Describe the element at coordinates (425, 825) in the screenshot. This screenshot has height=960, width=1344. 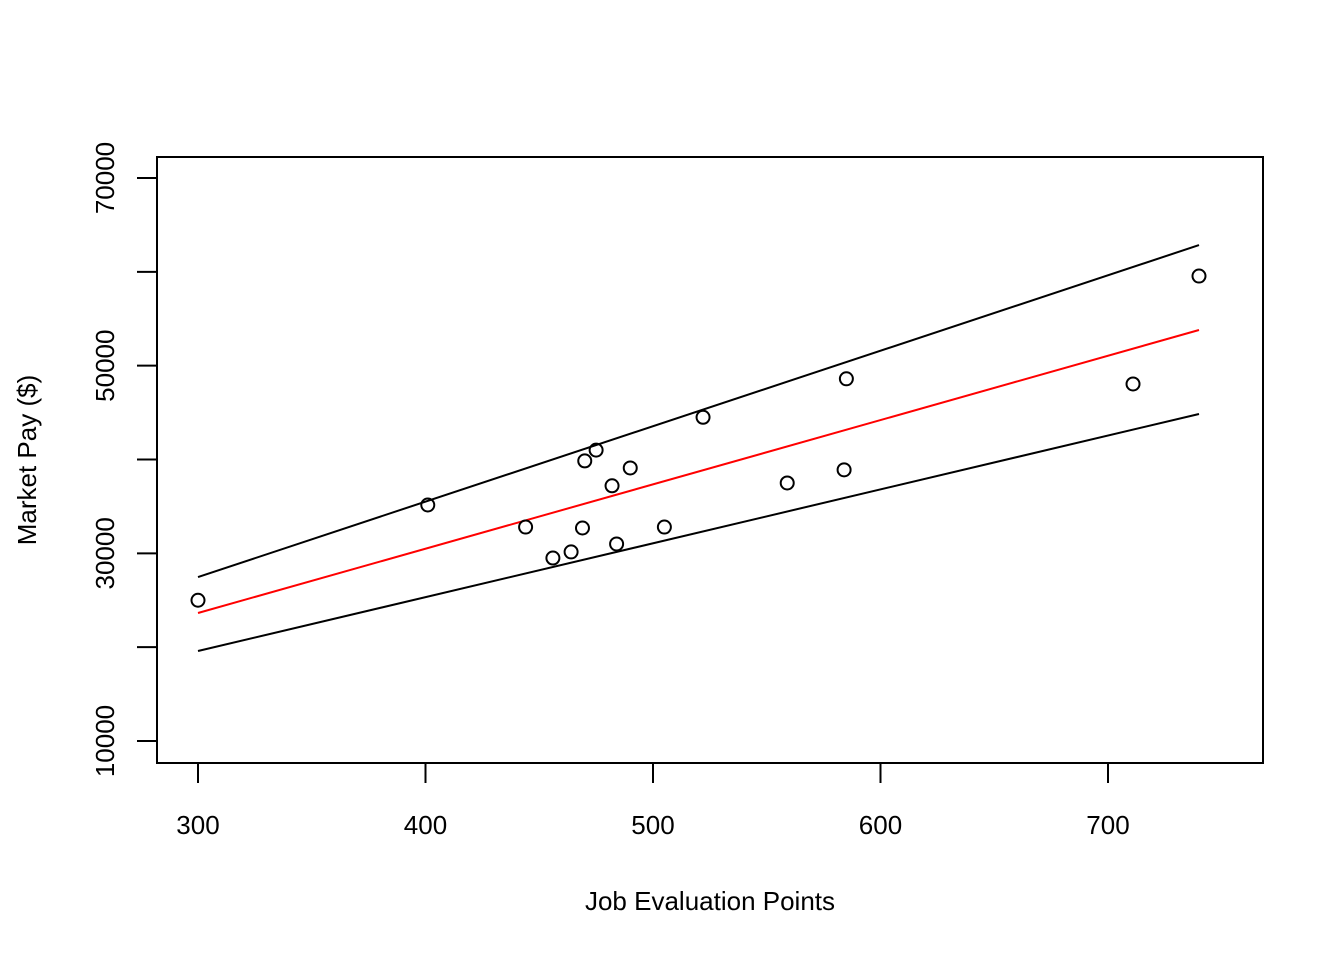
I see `x-tick-label: 400` at that location.